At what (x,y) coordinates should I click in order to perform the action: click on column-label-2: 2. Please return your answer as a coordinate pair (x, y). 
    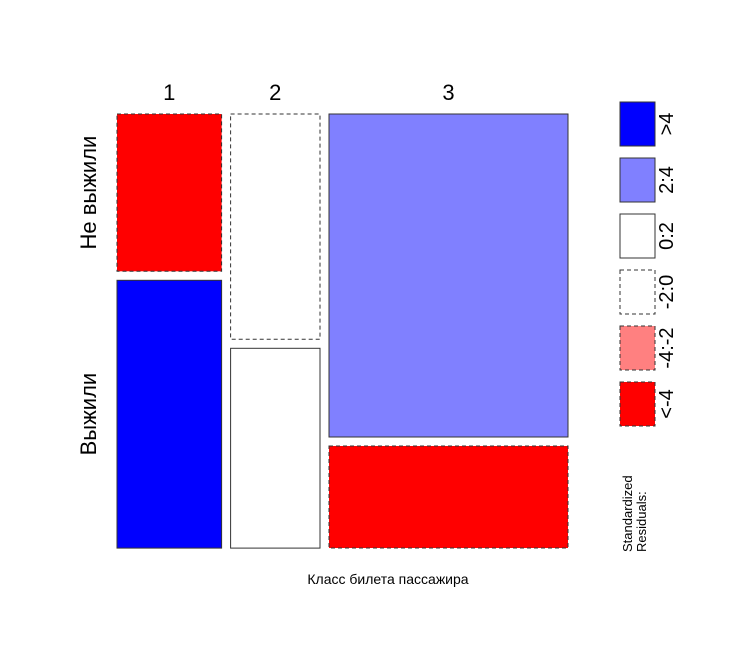
    Looking at the image, I should click on (275, 92).